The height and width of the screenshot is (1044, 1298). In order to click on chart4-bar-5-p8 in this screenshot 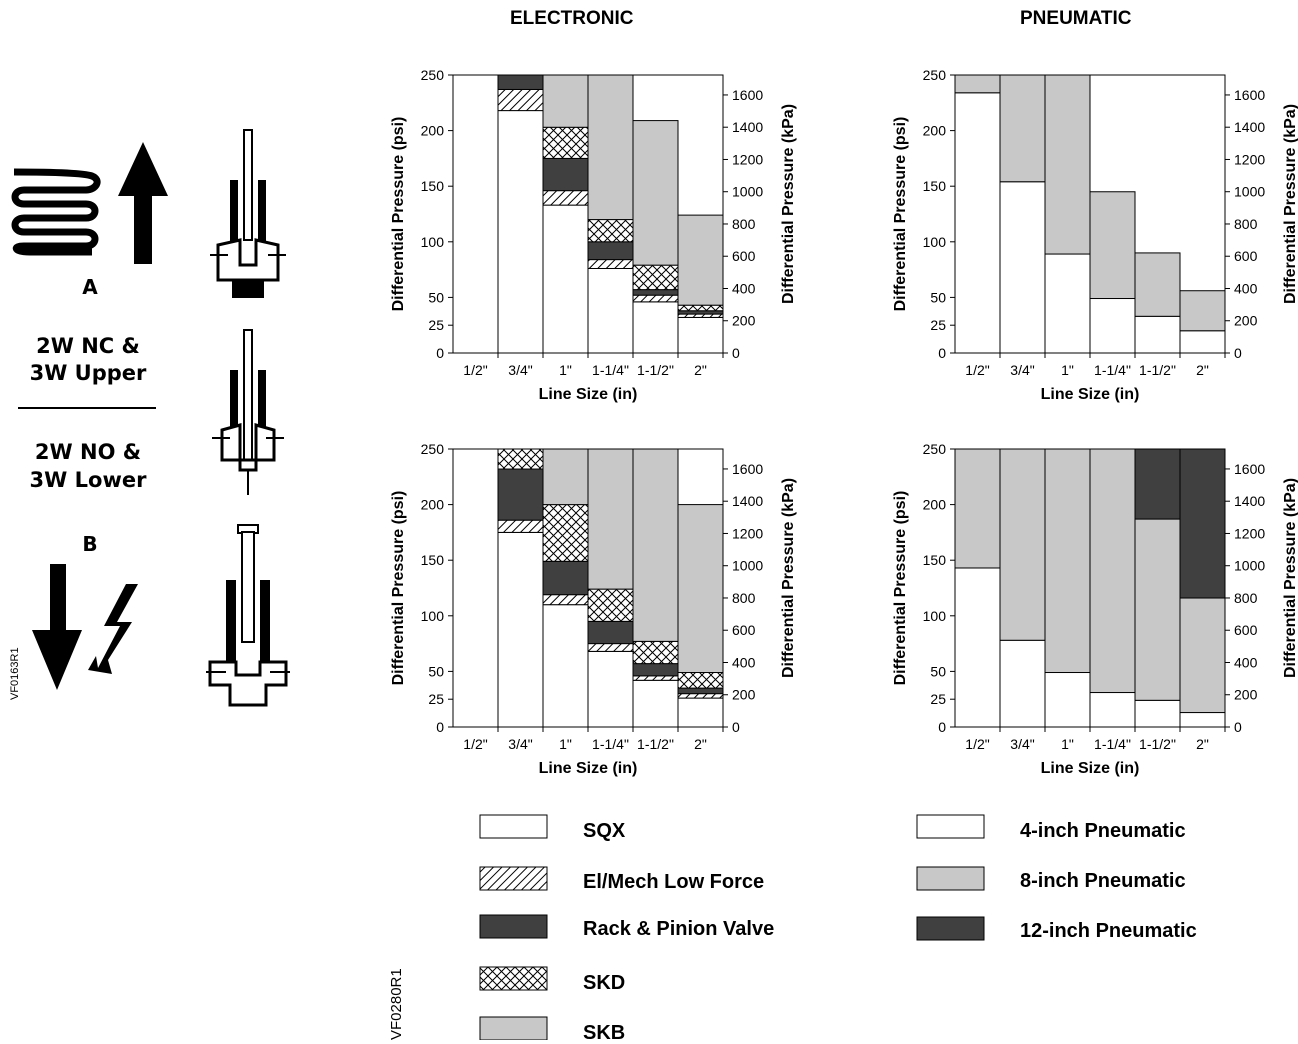, I will do `click(1202, 655)`.